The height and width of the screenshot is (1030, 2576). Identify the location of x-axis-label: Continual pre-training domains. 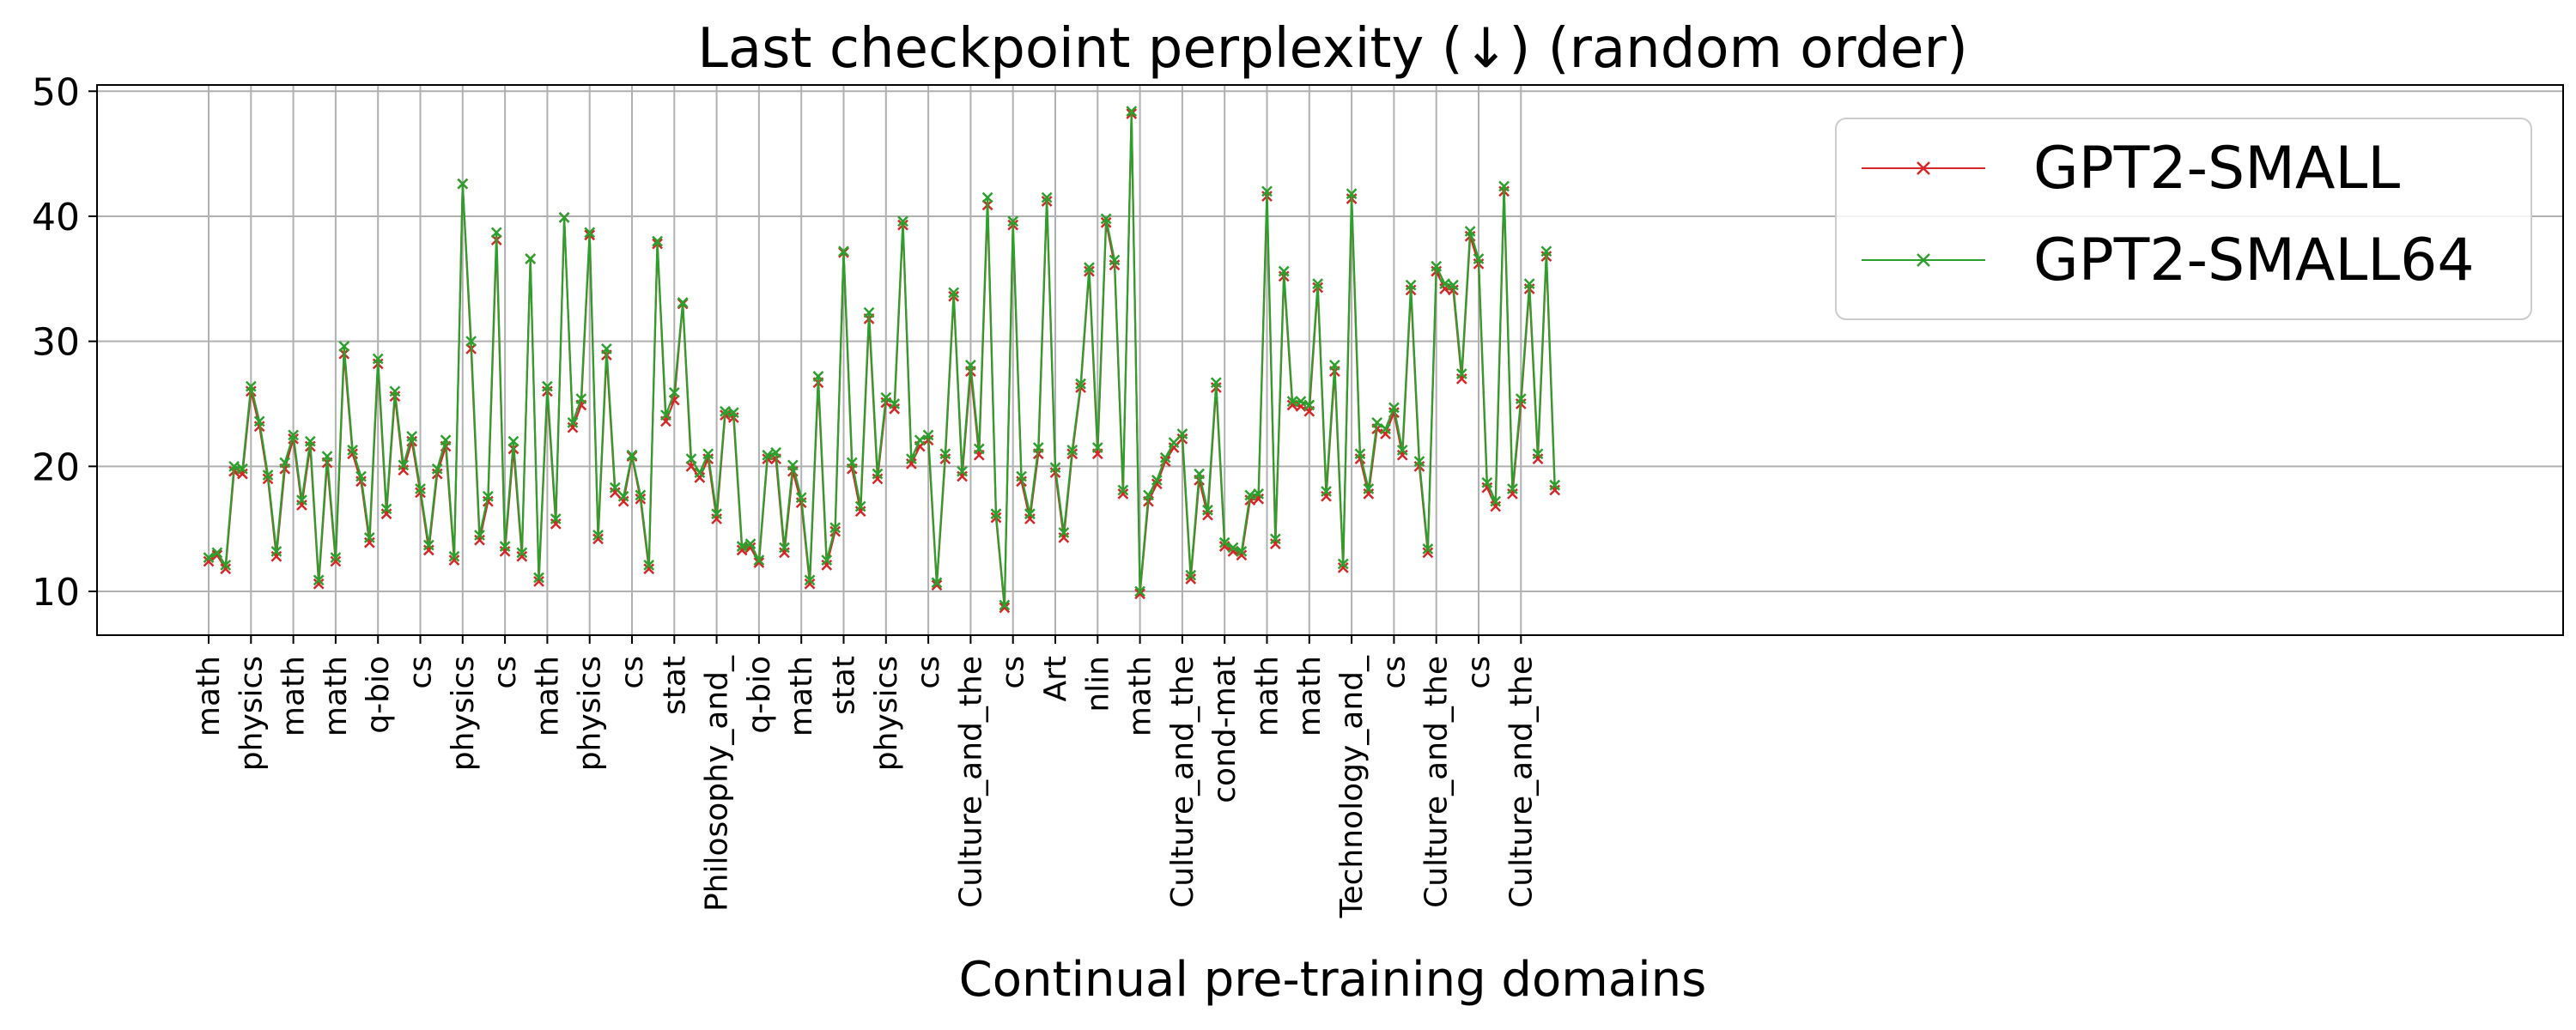
(1333, 980).